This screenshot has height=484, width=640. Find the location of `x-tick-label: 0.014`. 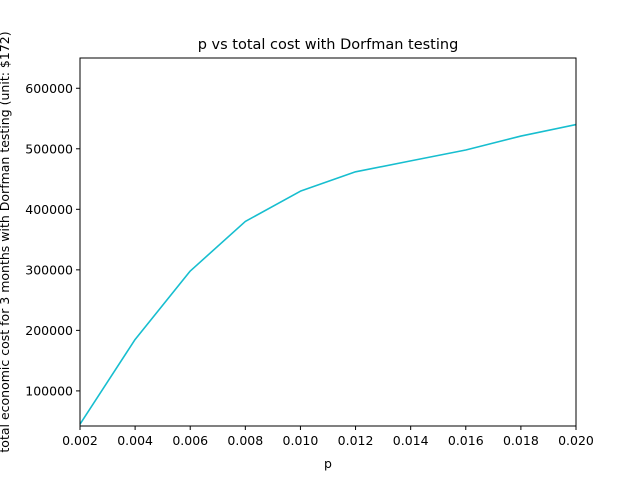

x-tick-label: 0.014 is located at coordinates (411, 440).